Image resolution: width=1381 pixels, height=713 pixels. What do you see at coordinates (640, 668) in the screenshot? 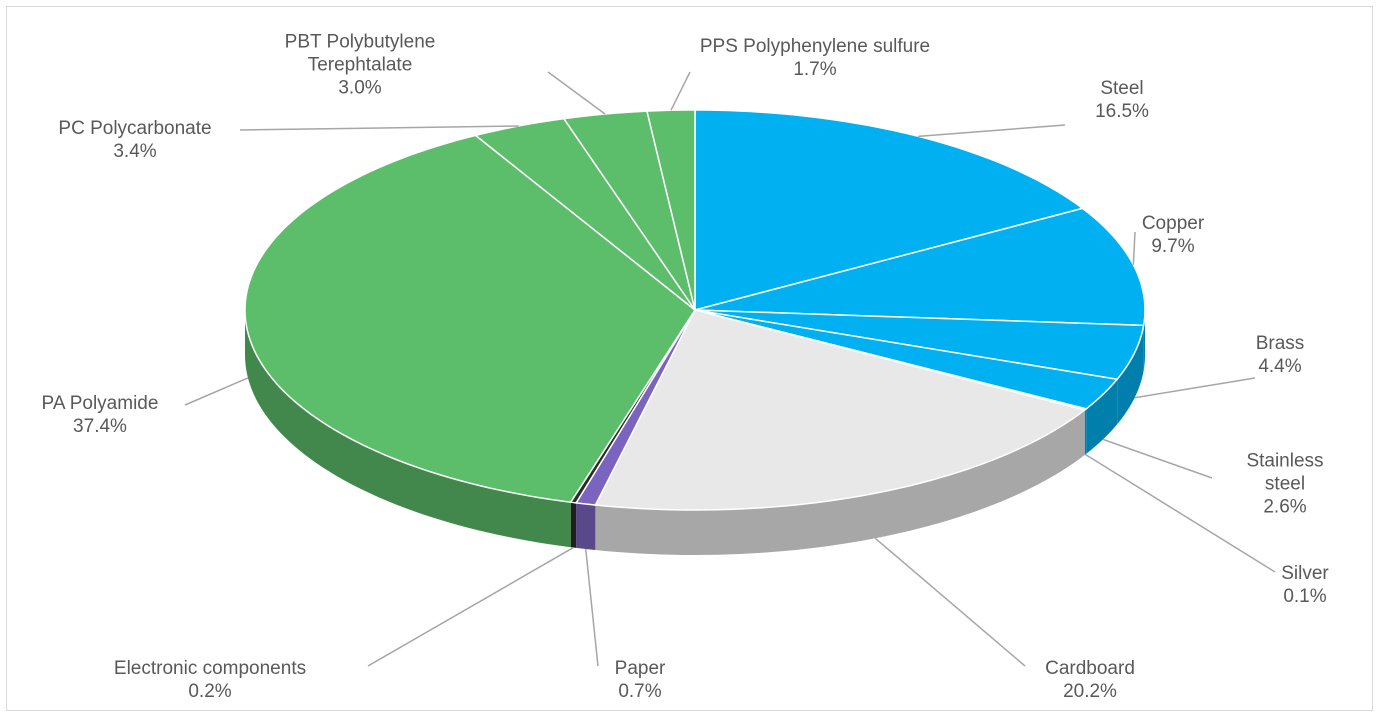
I see `label-category: Paper` at bounding box center [640, 668].